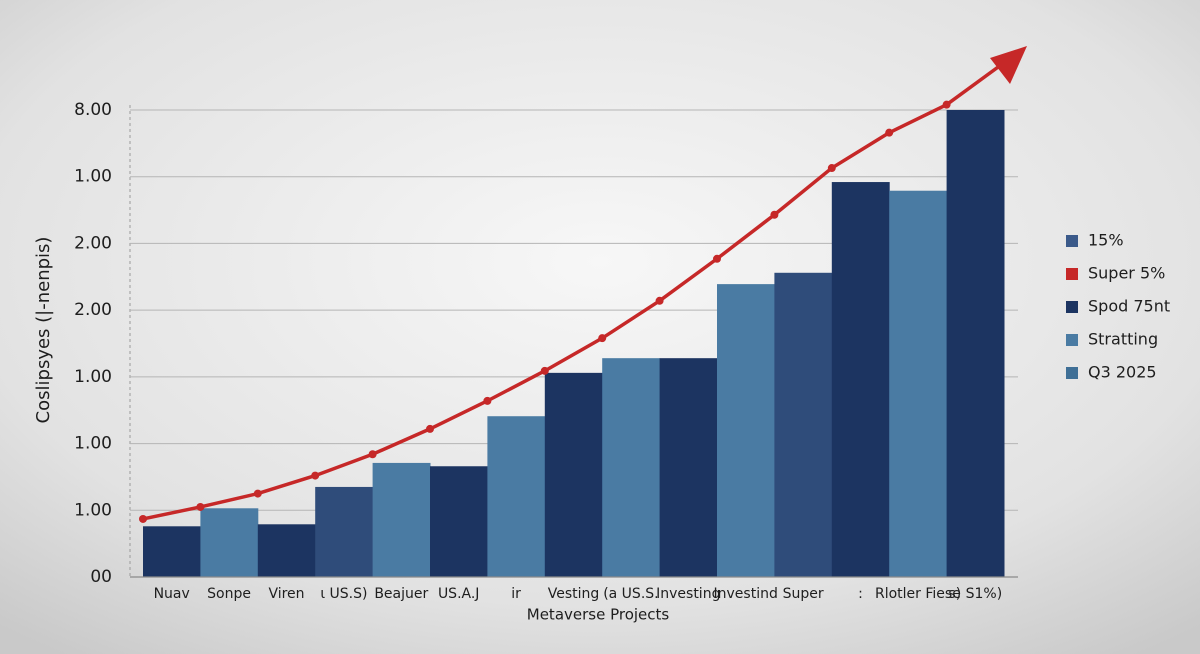  I want to click on x-axis-label: Metaverse Projects, so click(598, 615).